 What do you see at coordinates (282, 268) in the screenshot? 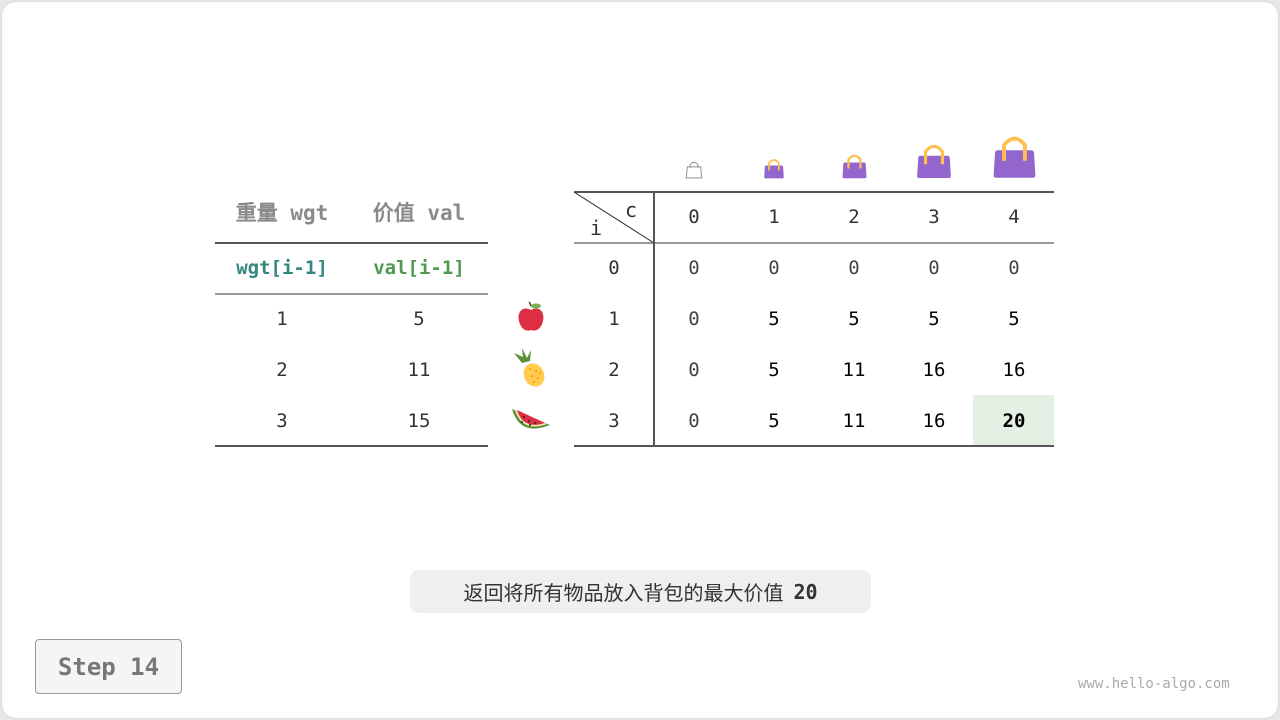
I see `subheader-wgt: wgt[i-1]` at bounding box center [282, 268].